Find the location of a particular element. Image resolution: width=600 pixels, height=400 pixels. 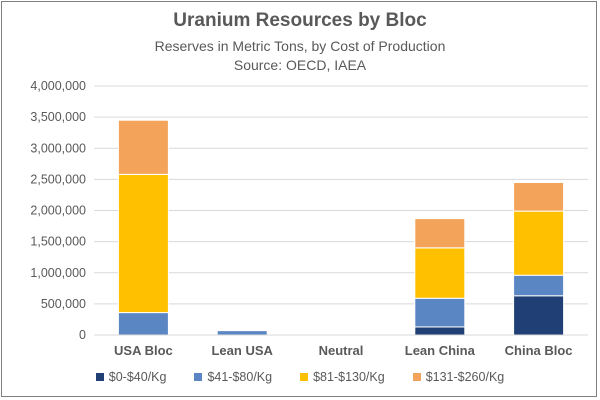

y-tick-label: 3,500,000 is located at coordinates (58, 117).